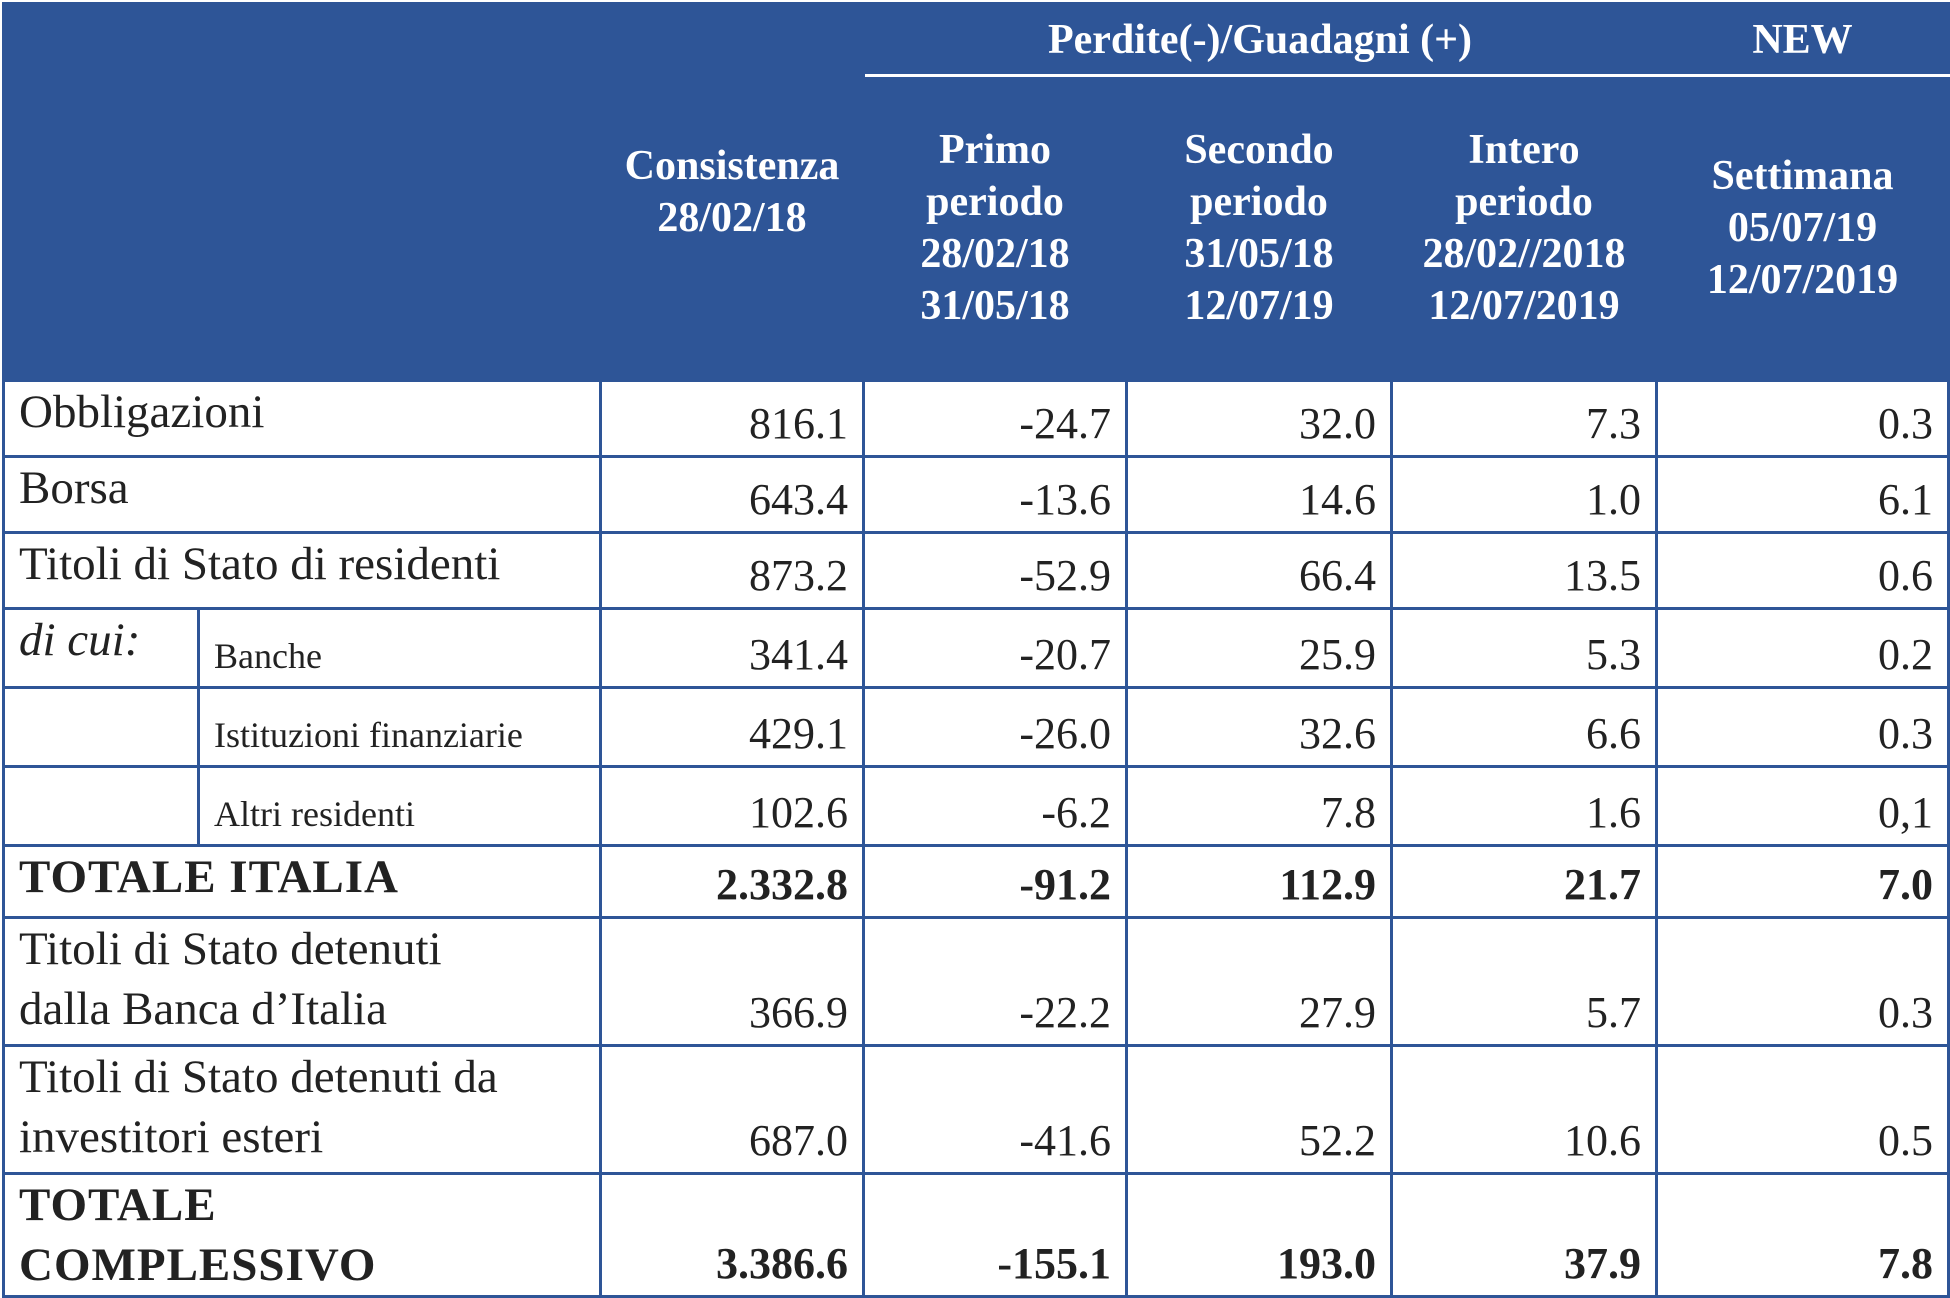 The image size is (1950, 1298). What do you see at coordinates (995, 1235) in the screenshot?
I see `cell-value: -155.1` at bounding box center [995, 1235].